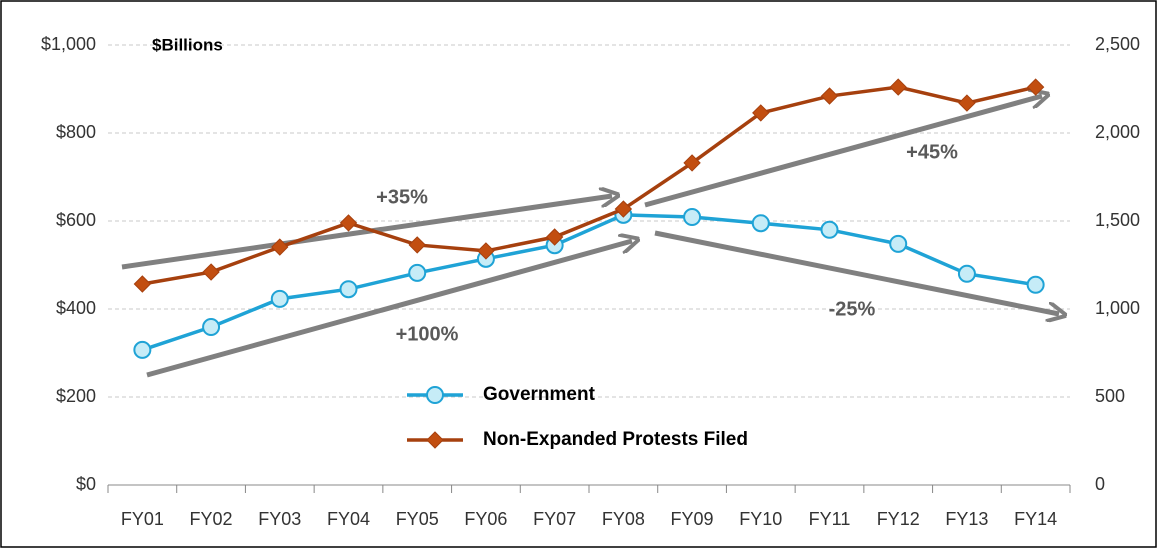 Image resolution: width=1157 pixels, height=548 pixels. What do you see at coordinates (932, 152) in the screenshot?
I see `annotation: +45%` at bounding box center [932, 152].